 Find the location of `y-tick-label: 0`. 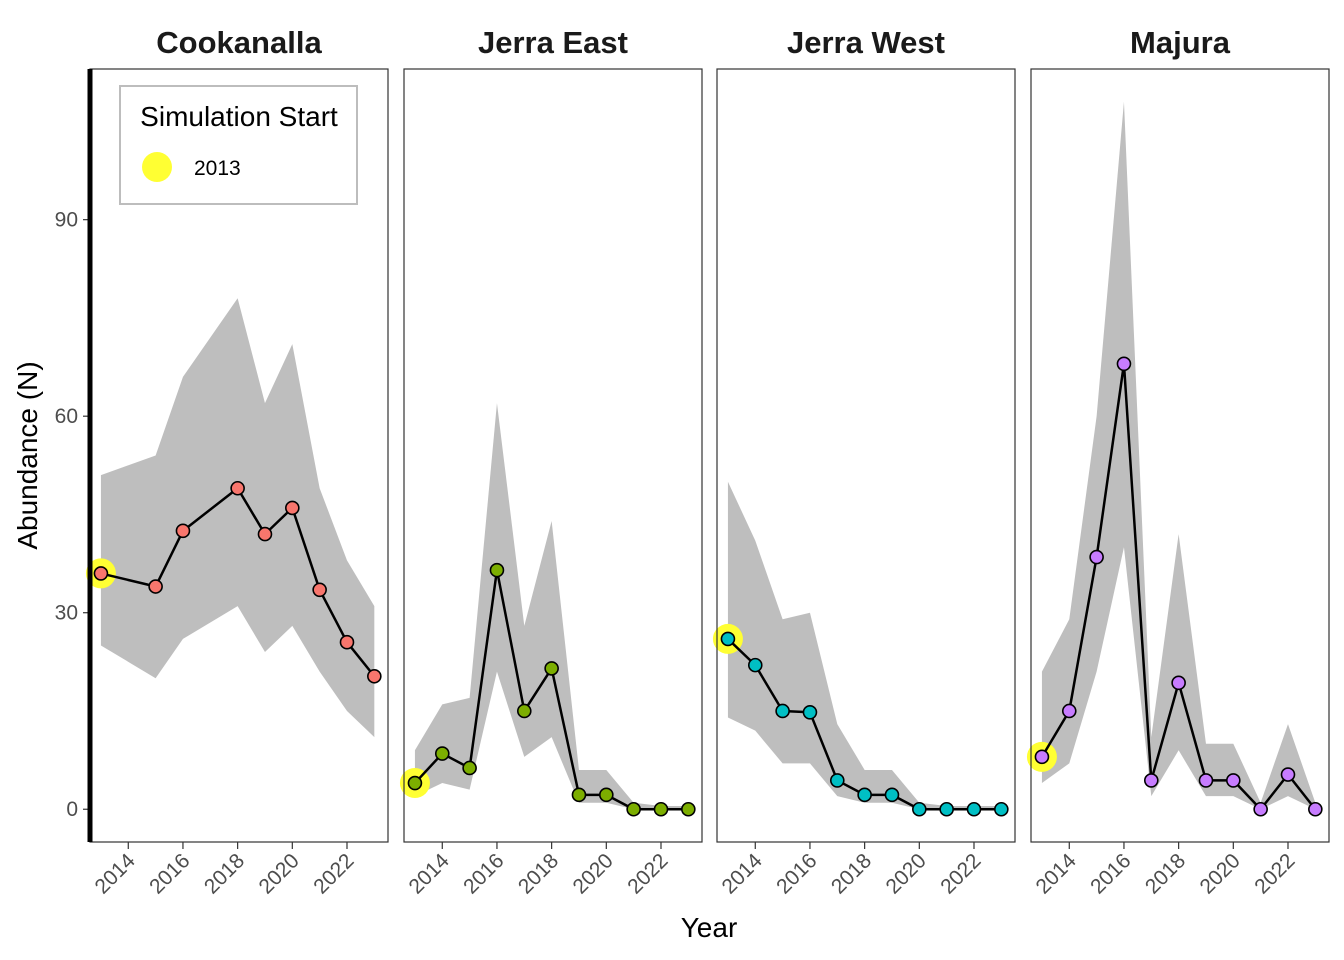

y-tick-label: 0 is located at coordinates (72, 809).